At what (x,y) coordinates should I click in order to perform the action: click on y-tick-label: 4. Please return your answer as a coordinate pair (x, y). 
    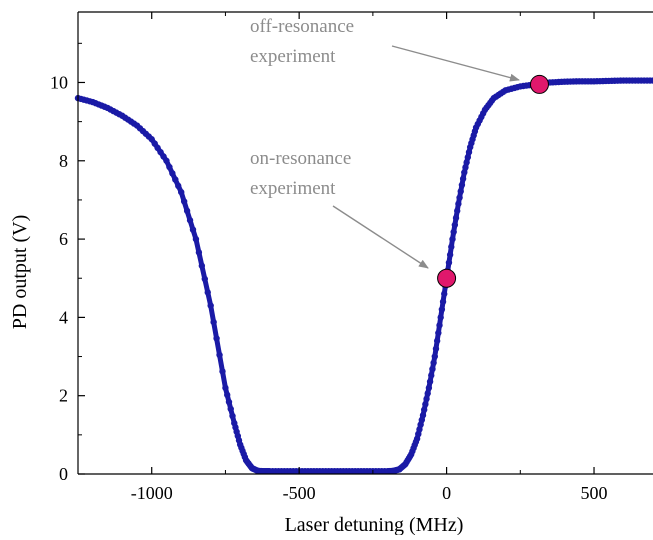
    Looking at the image, I should click on (63, 317).